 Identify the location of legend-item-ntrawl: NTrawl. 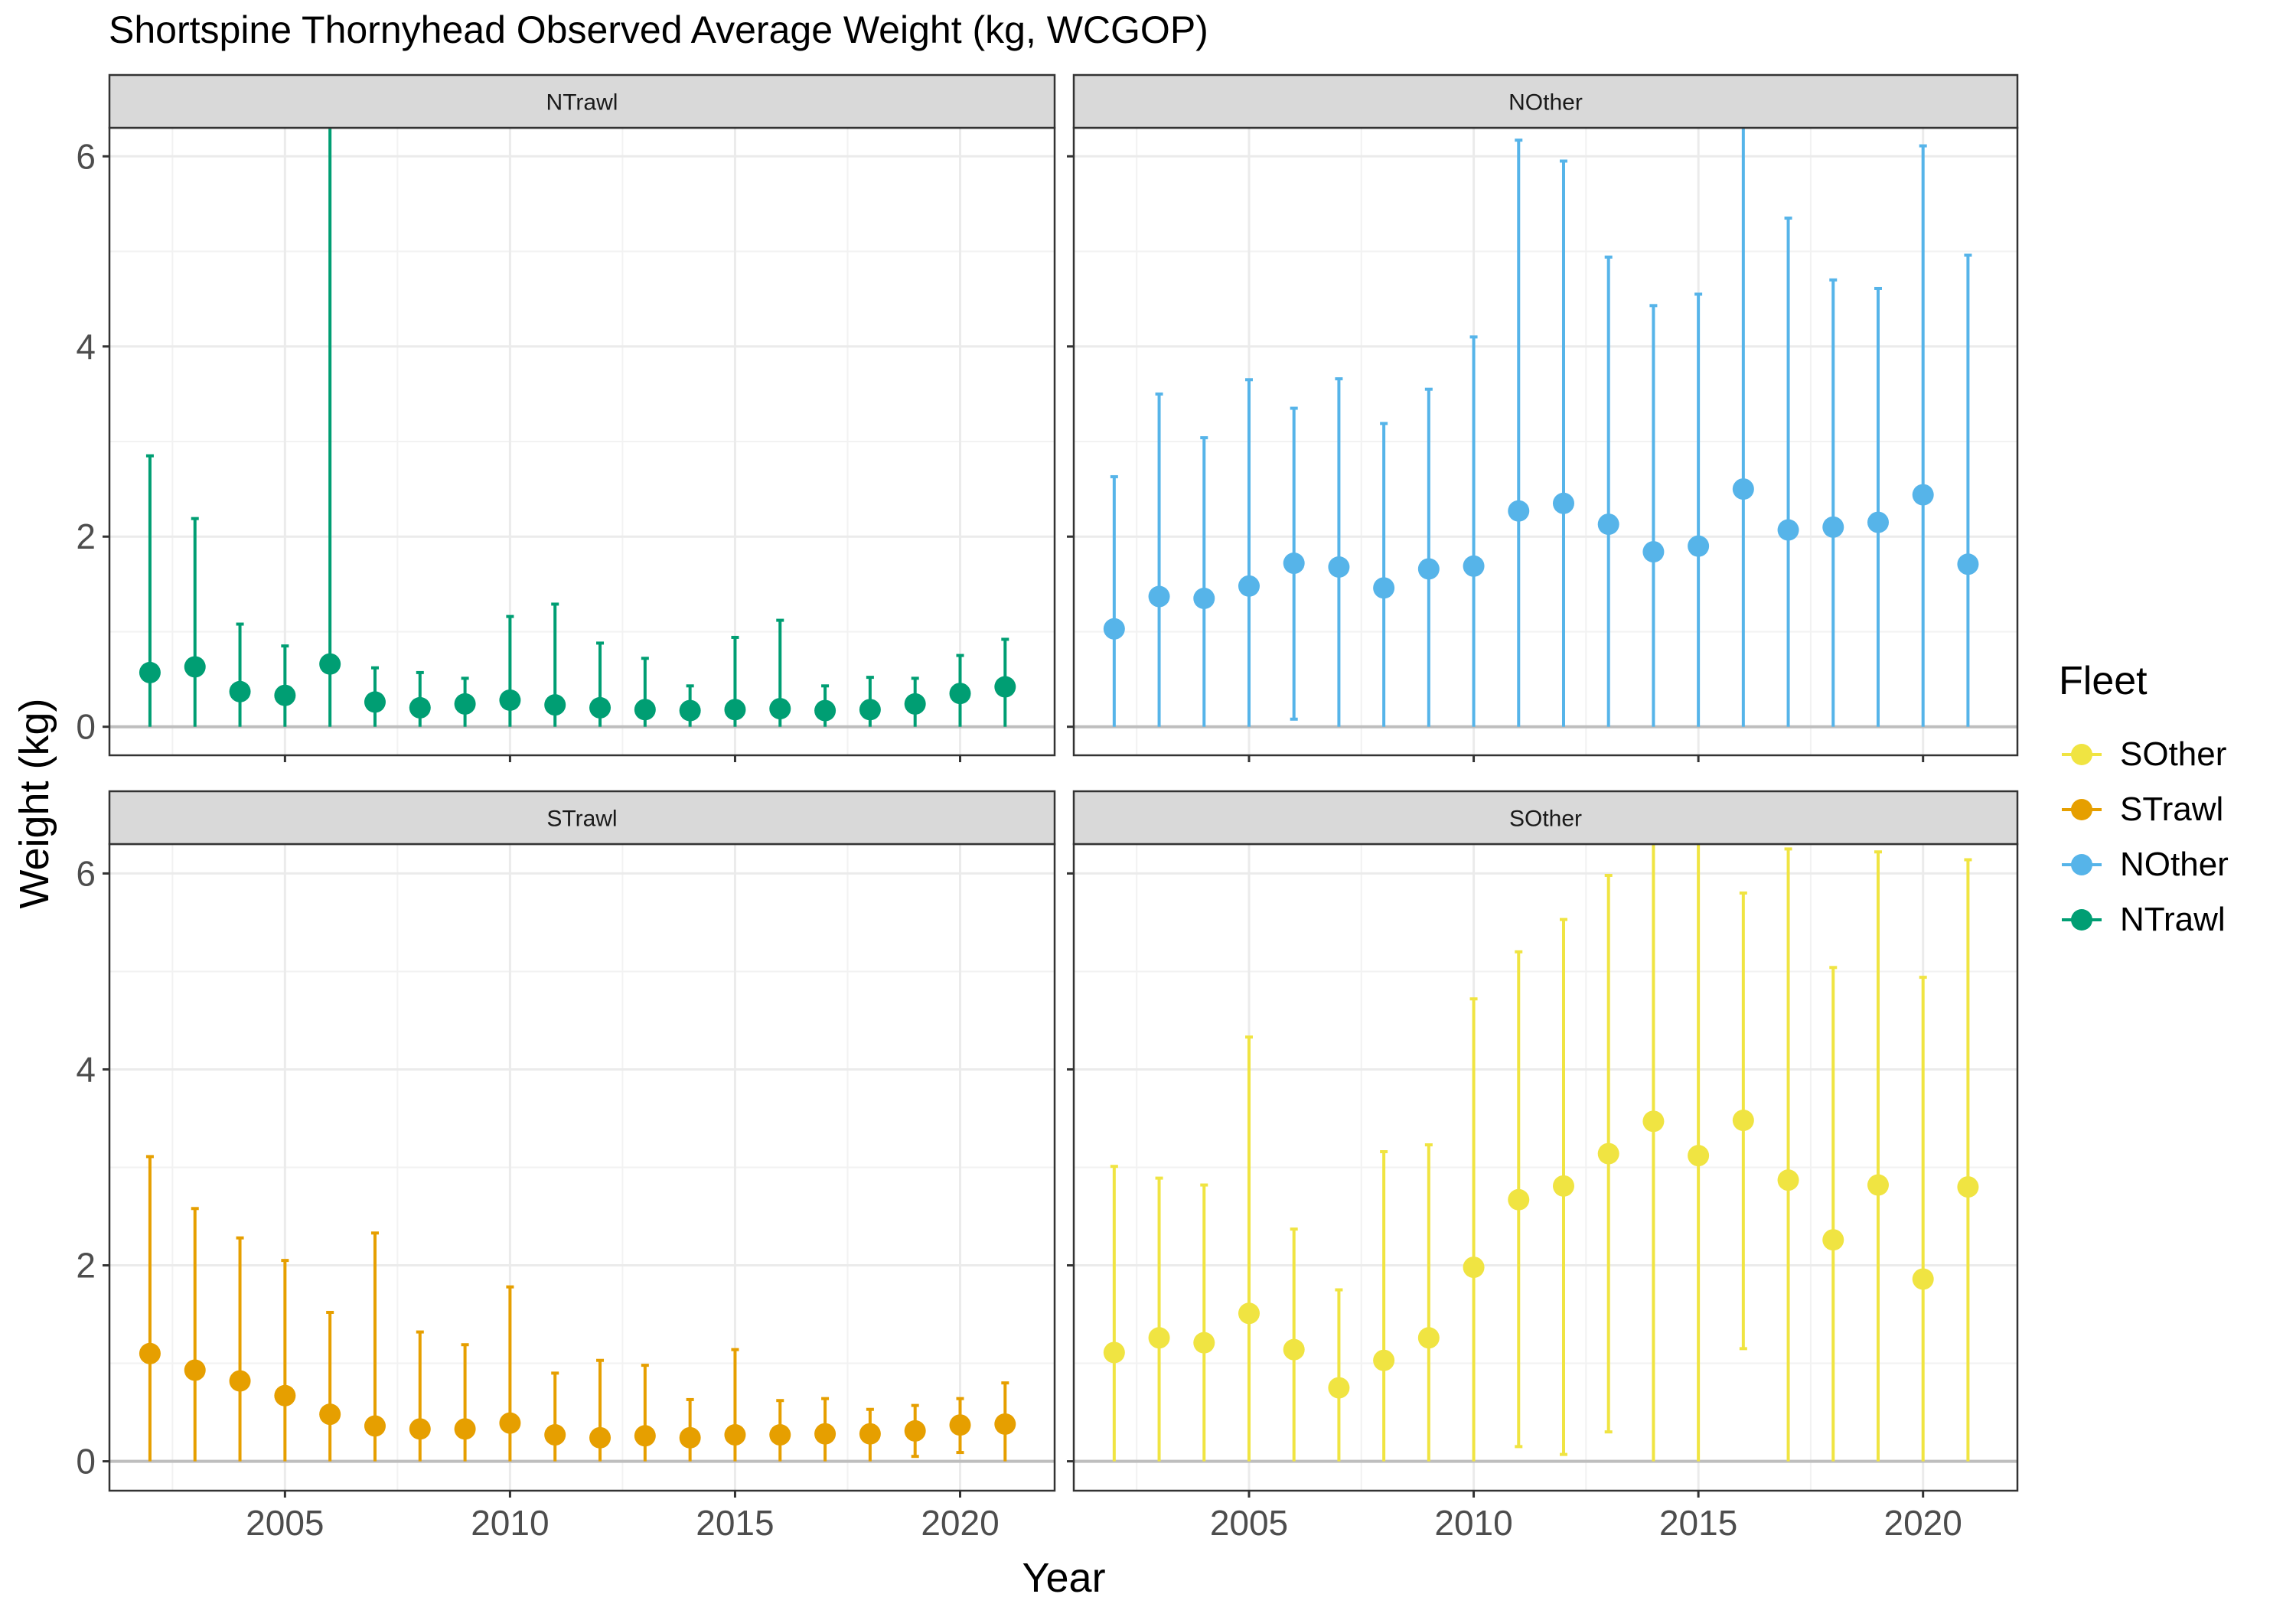
(2144, 920).